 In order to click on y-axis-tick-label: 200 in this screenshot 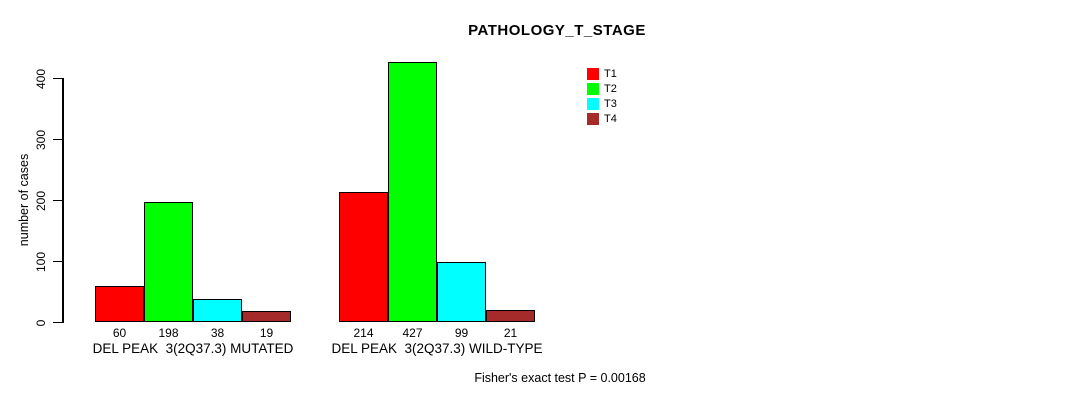, I will do `click(41, 200)`.